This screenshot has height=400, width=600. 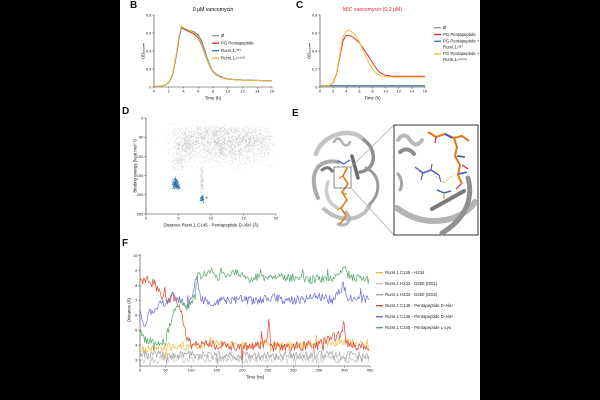 I want to click on series-line, so click(x=254, y=318).